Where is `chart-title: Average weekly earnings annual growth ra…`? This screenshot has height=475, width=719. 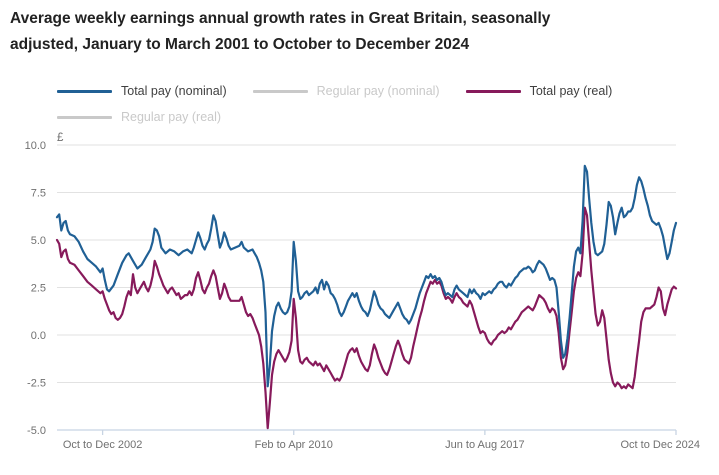 chart-title: Average weekly earnings annual growth ra… is located at coordinates (350, 32).